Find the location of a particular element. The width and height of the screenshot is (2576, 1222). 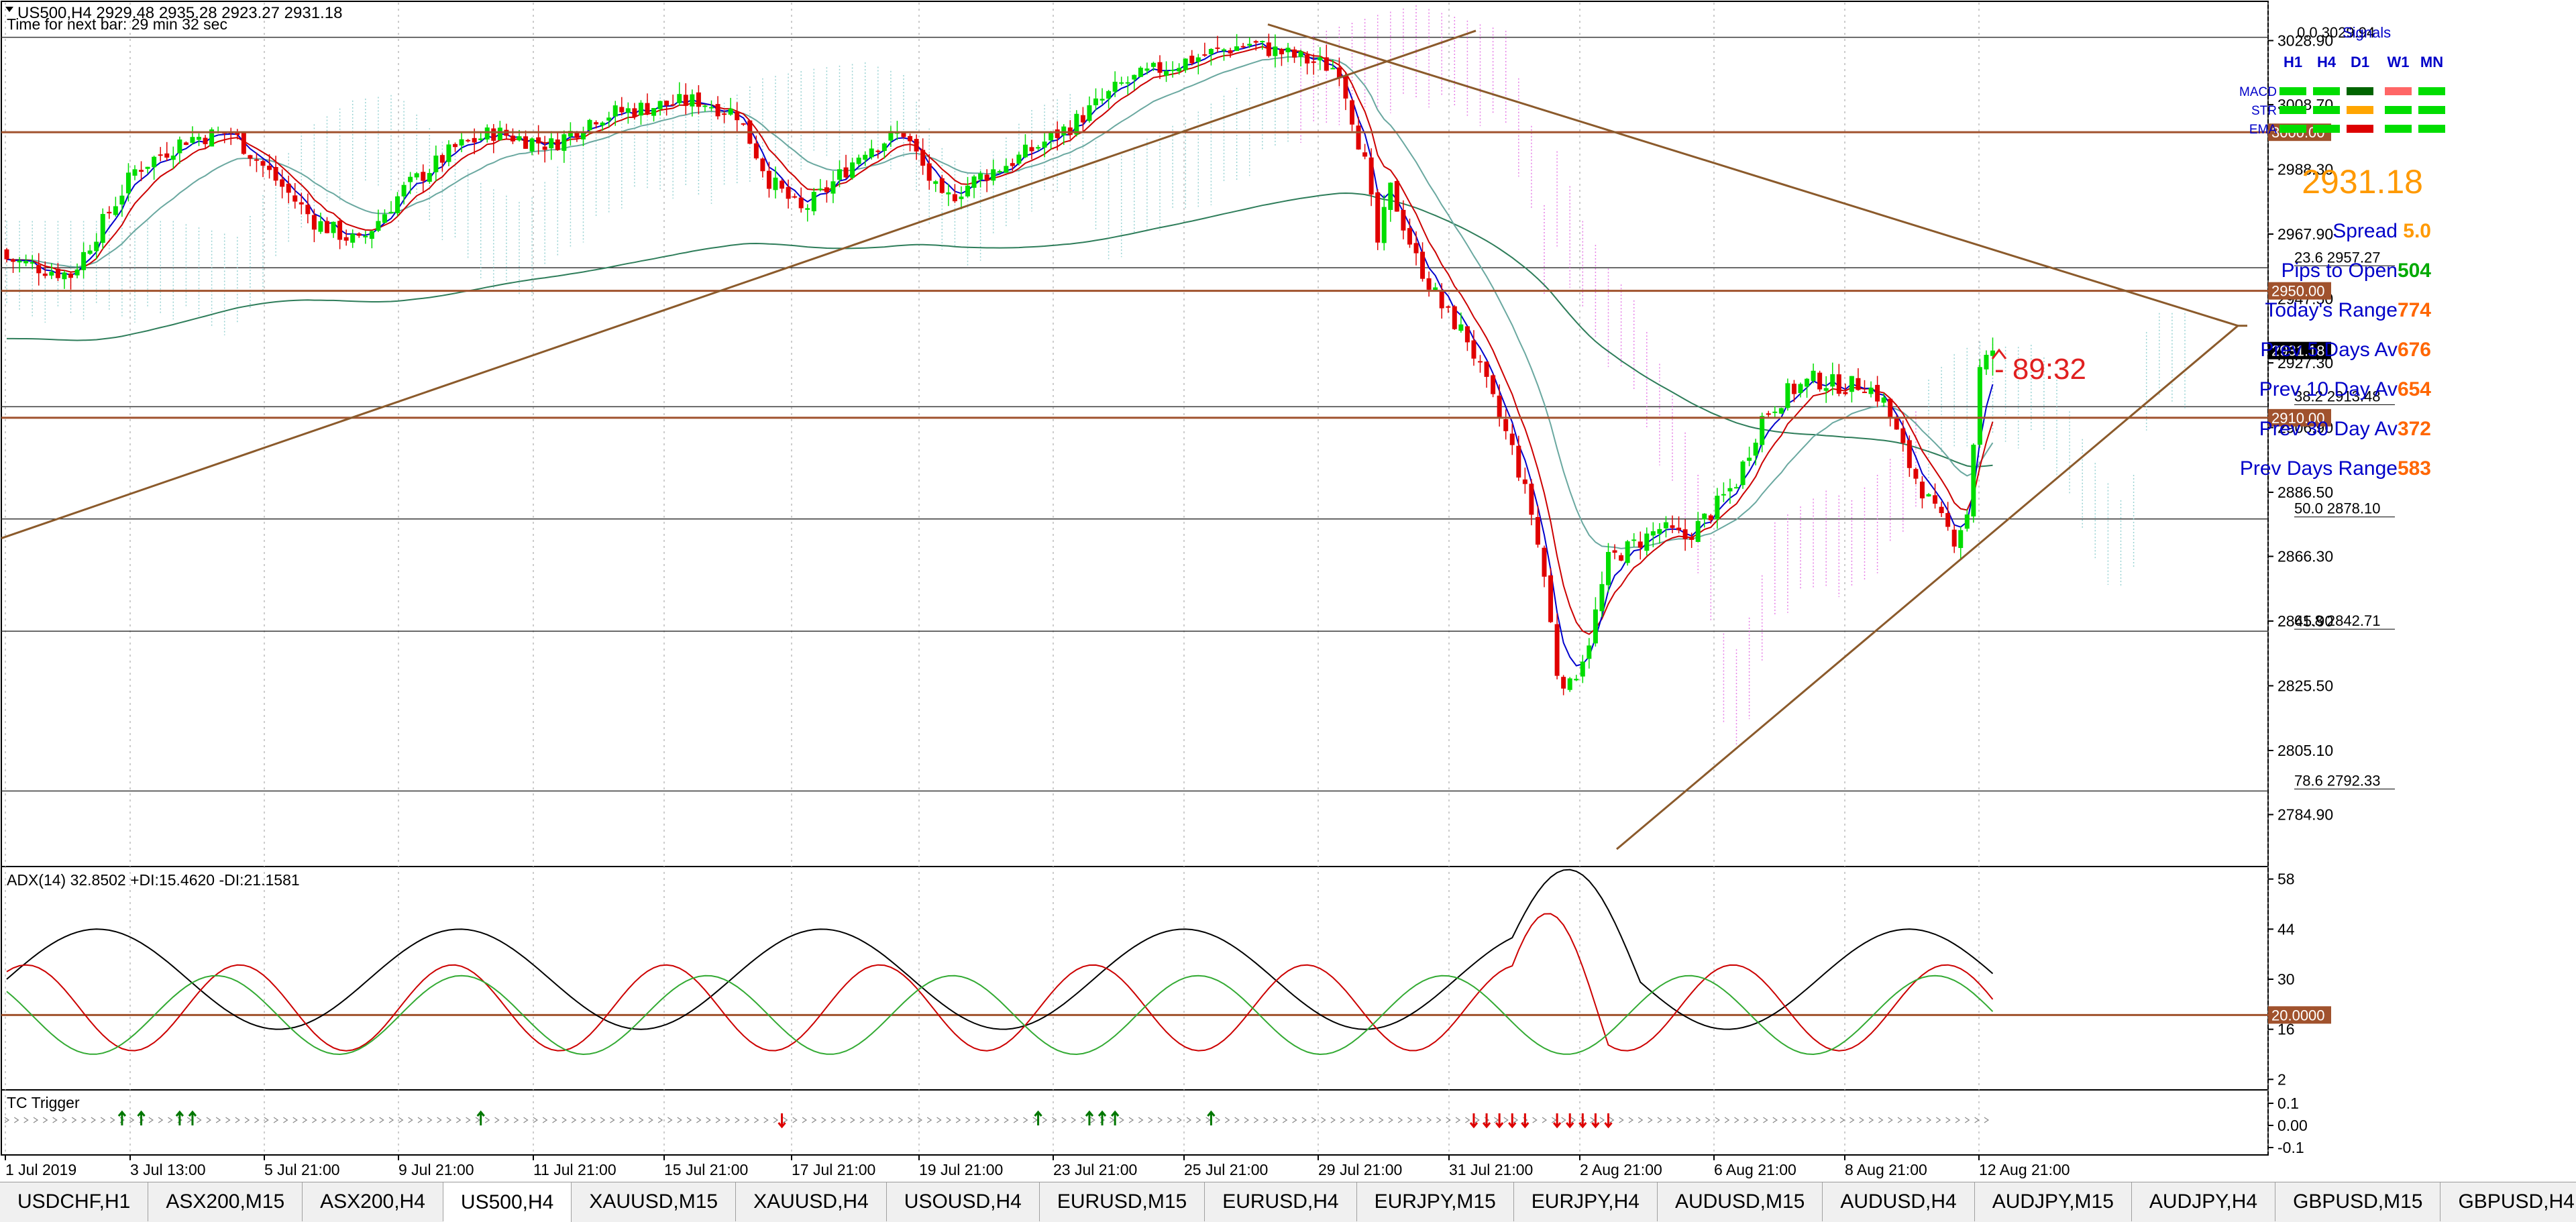

symbol-tab: ASX200,M15 is located at coordinates (225, 1201).